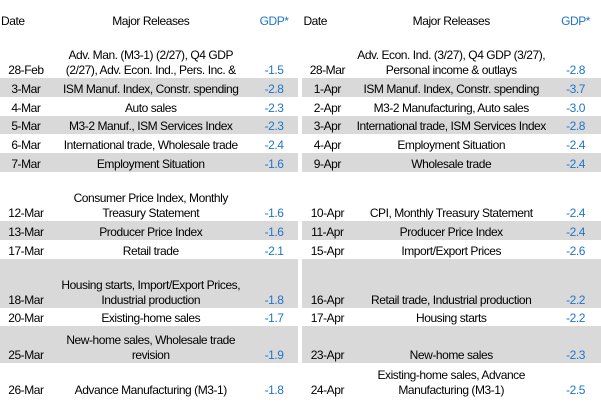 This screenshot has width=601, height=415. I want to click on header-releases-left: Major Releases, so click(151, 21).